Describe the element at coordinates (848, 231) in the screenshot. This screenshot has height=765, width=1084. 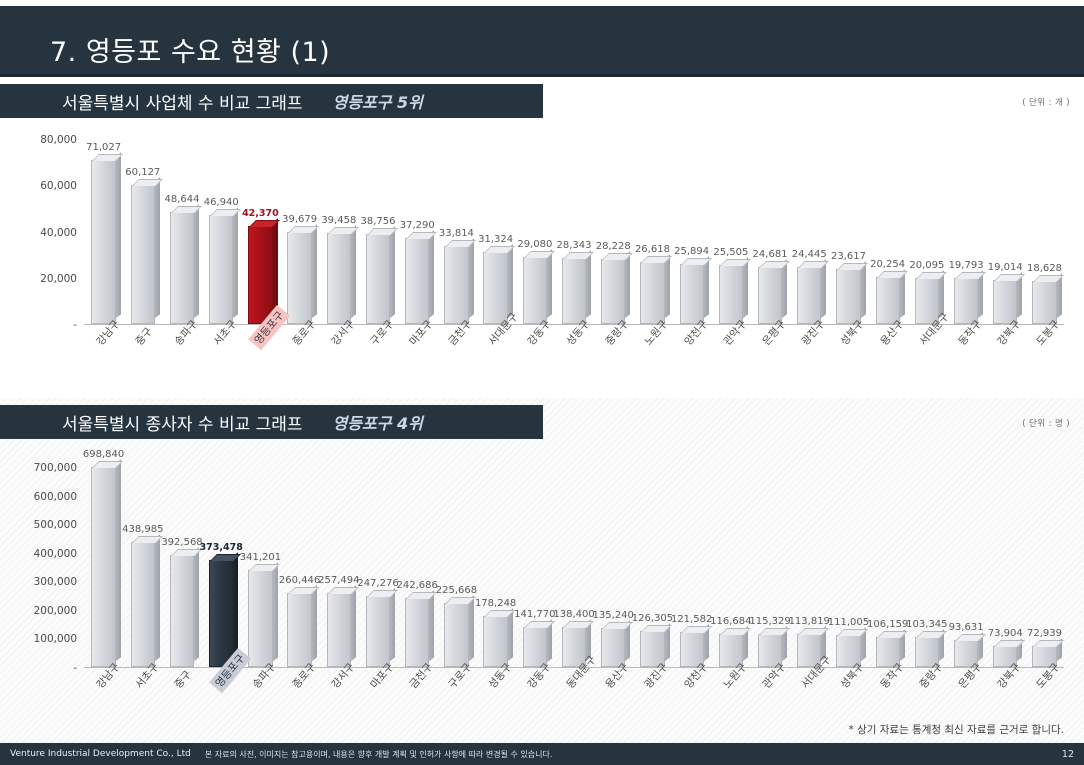
I see `bar-slot: 23,617` at that location.